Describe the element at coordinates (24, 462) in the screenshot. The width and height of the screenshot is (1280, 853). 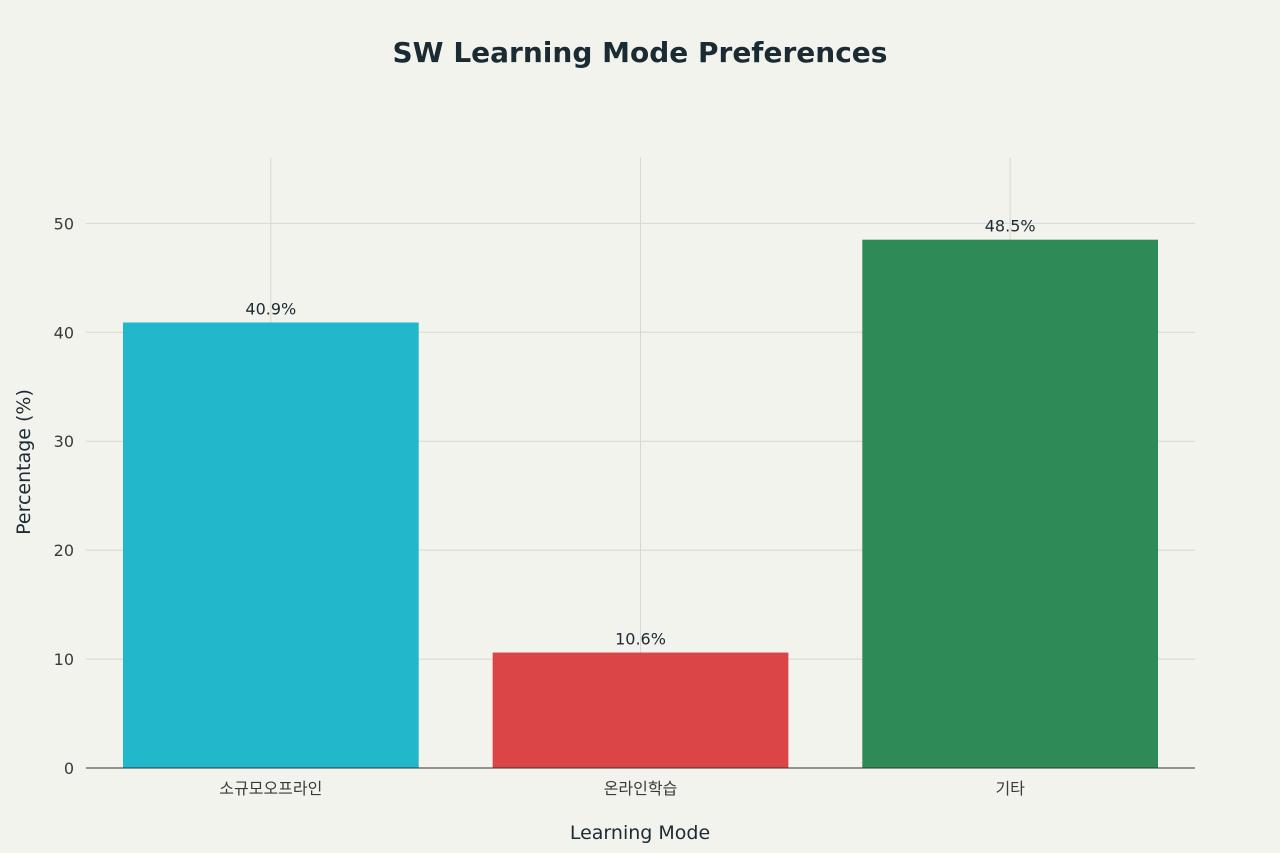
I see `y-axis-title: Percentage (%)` at that location.